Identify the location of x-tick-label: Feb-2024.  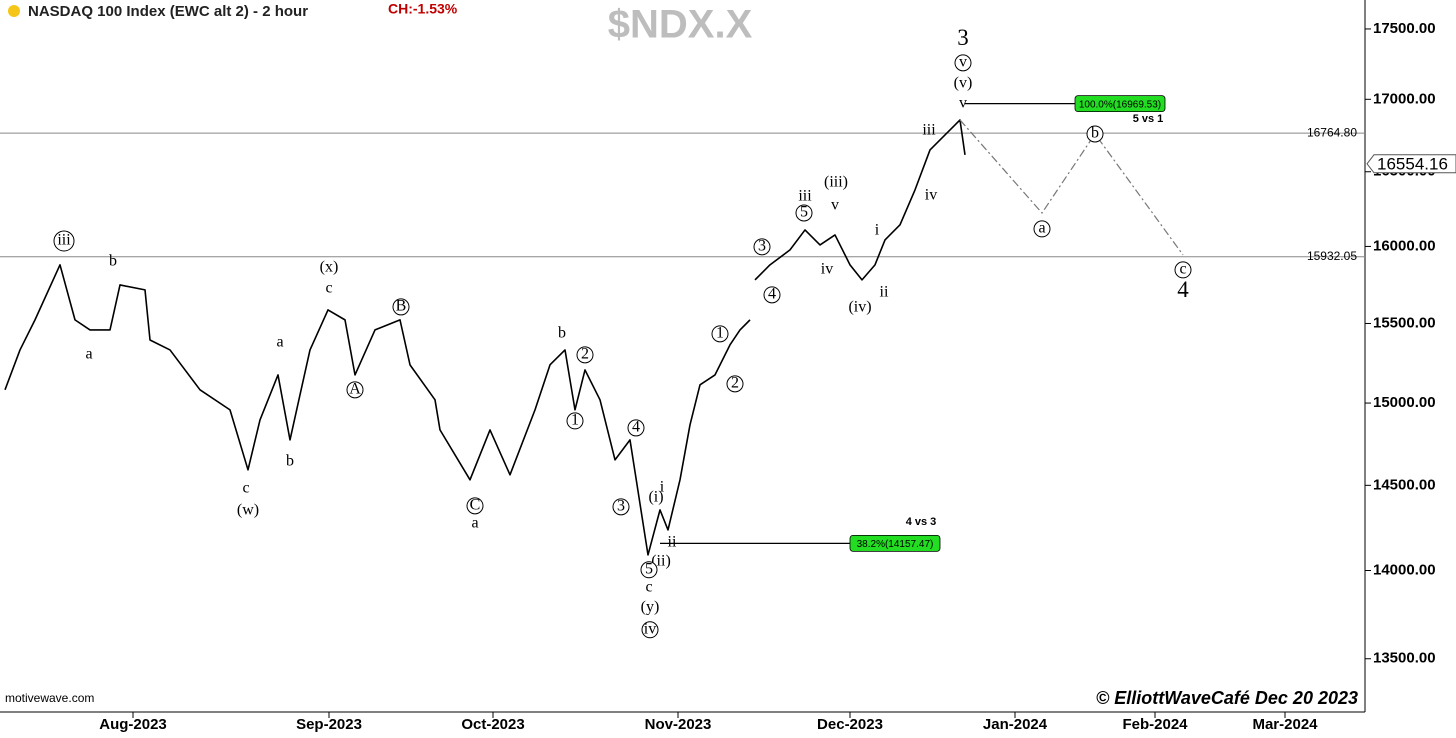
(1155, 724).